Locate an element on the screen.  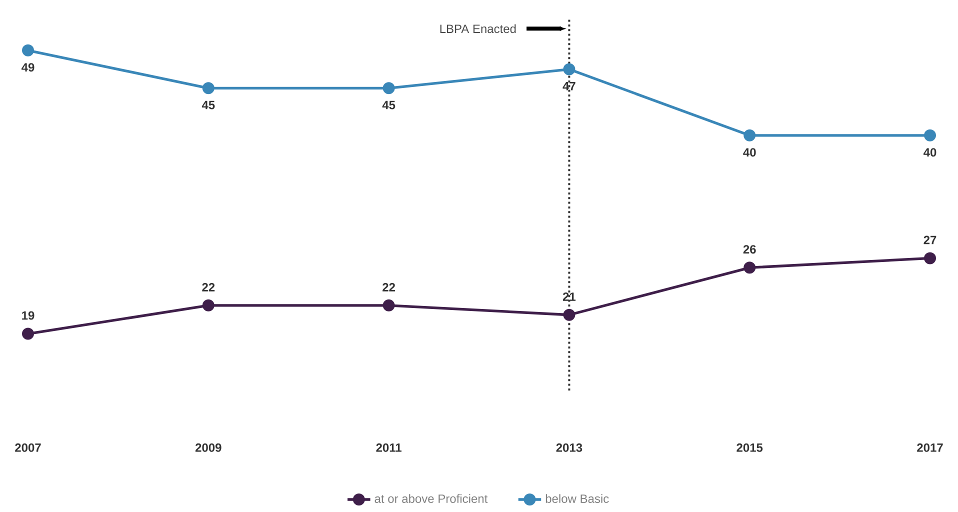
legend-label: at or above Proficient is located at coordinates (431, 498).